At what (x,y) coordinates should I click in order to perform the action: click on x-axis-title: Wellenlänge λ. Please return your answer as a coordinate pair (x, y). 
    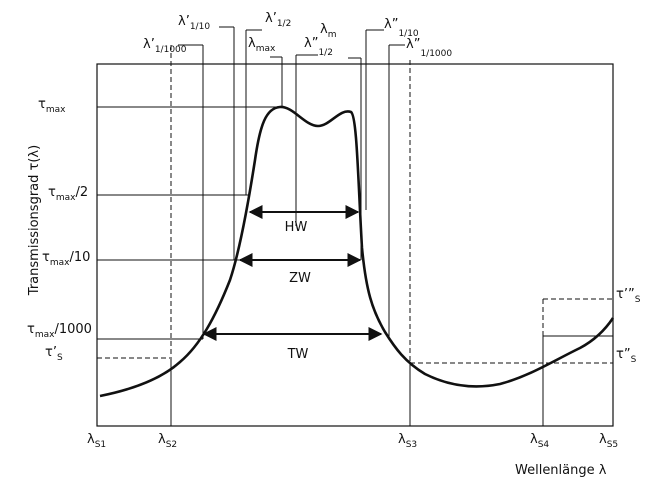
    Looking at the image, I should click on (561, 470).